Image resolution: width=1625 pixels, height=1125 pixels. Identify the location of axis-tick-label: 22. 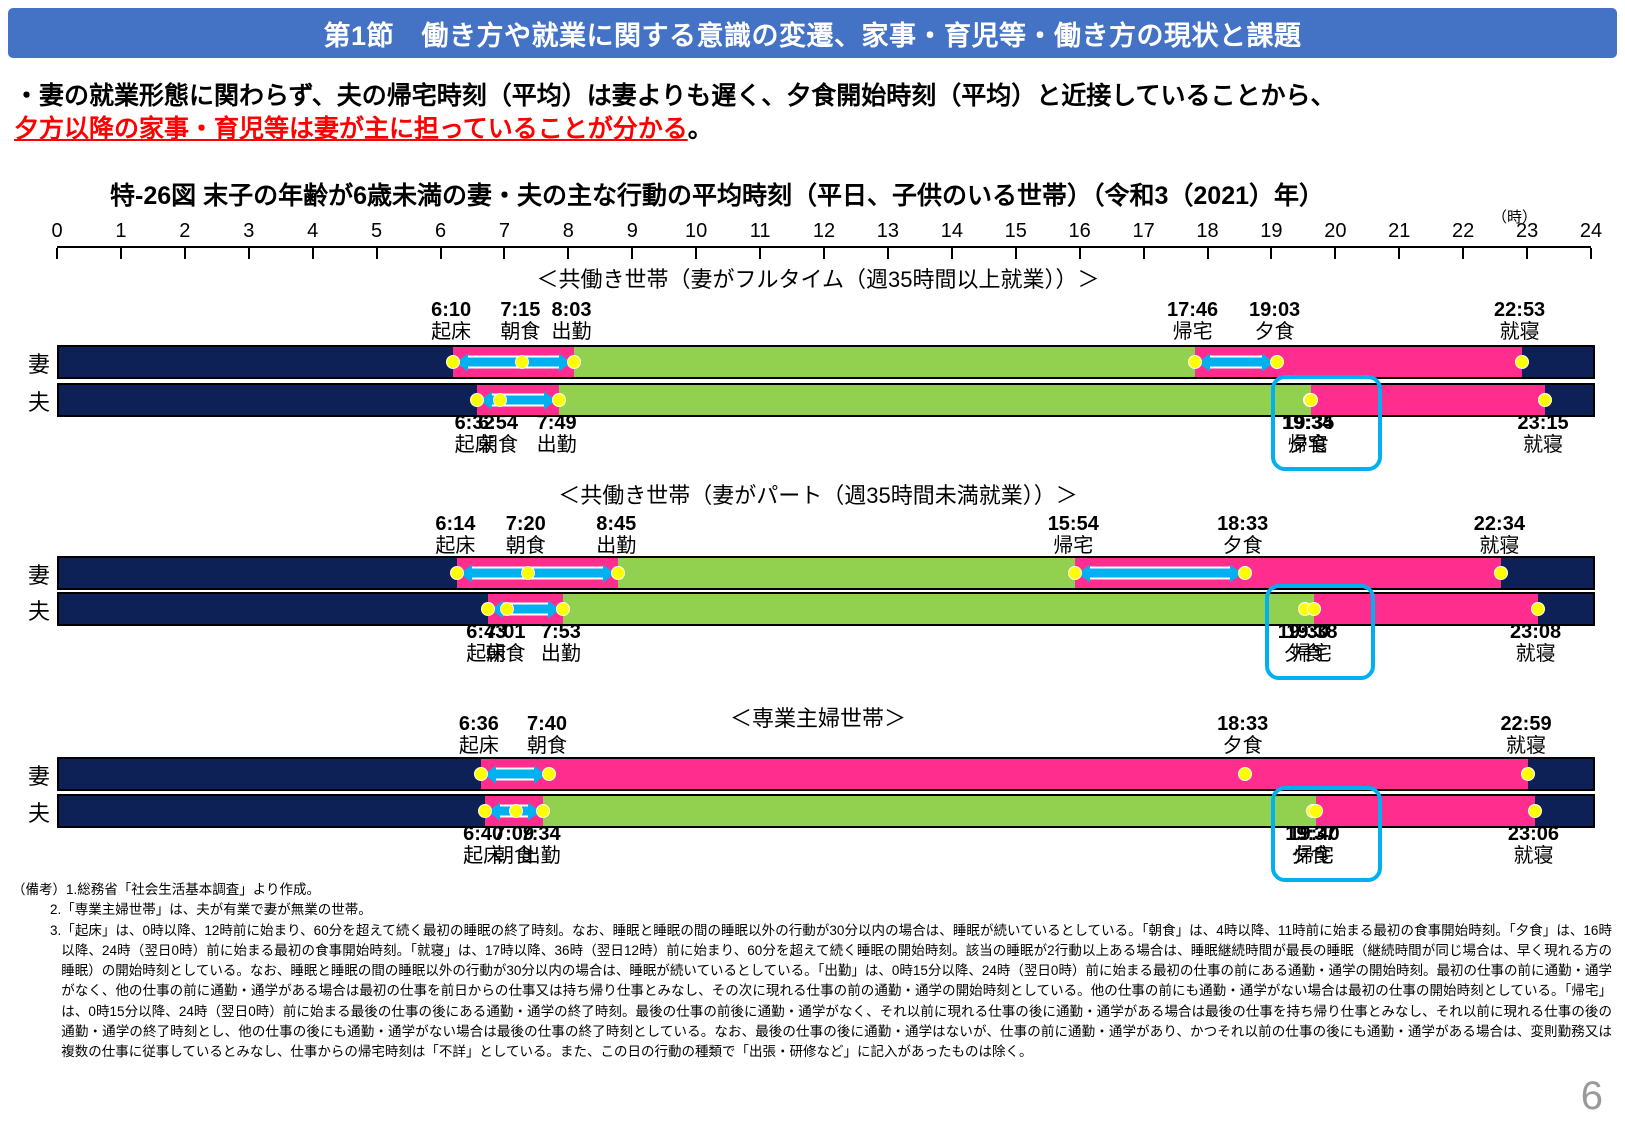
(1463, 231).